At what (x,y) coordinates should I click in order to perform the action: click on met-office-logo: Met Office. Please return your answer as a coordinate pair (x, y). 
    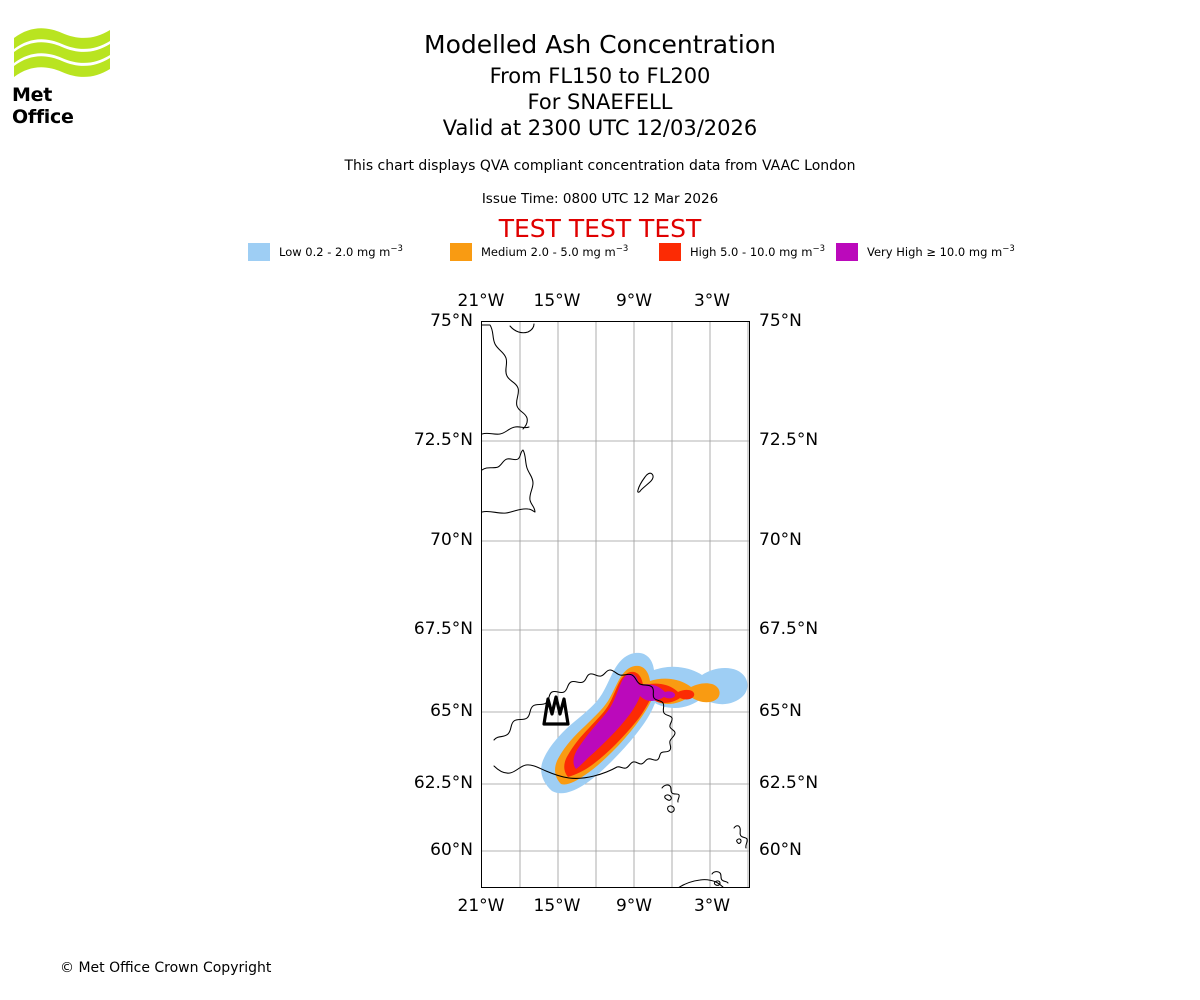
    Looking at the image, I should click on (62, 76).